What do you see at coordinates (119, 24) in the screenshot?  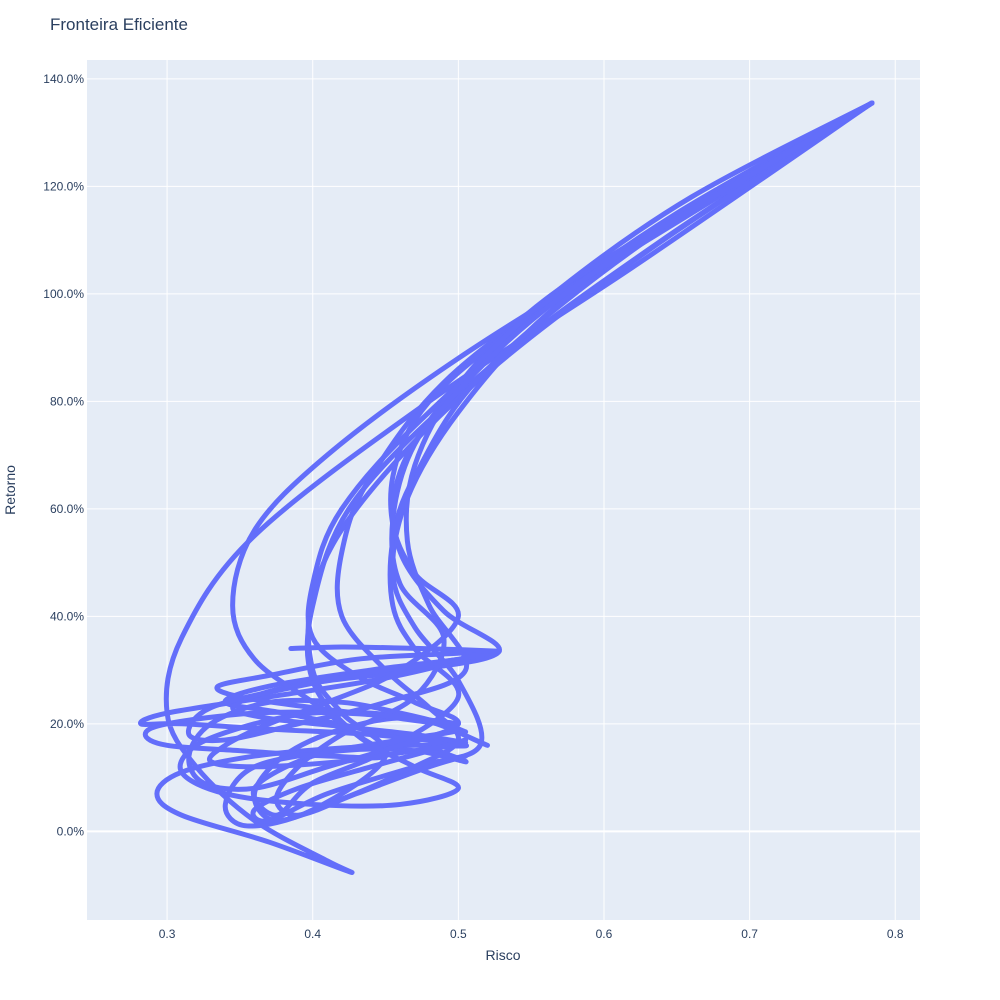 I see `chart-title: Fronteira Eficiente` at bounding box center [119, 24].